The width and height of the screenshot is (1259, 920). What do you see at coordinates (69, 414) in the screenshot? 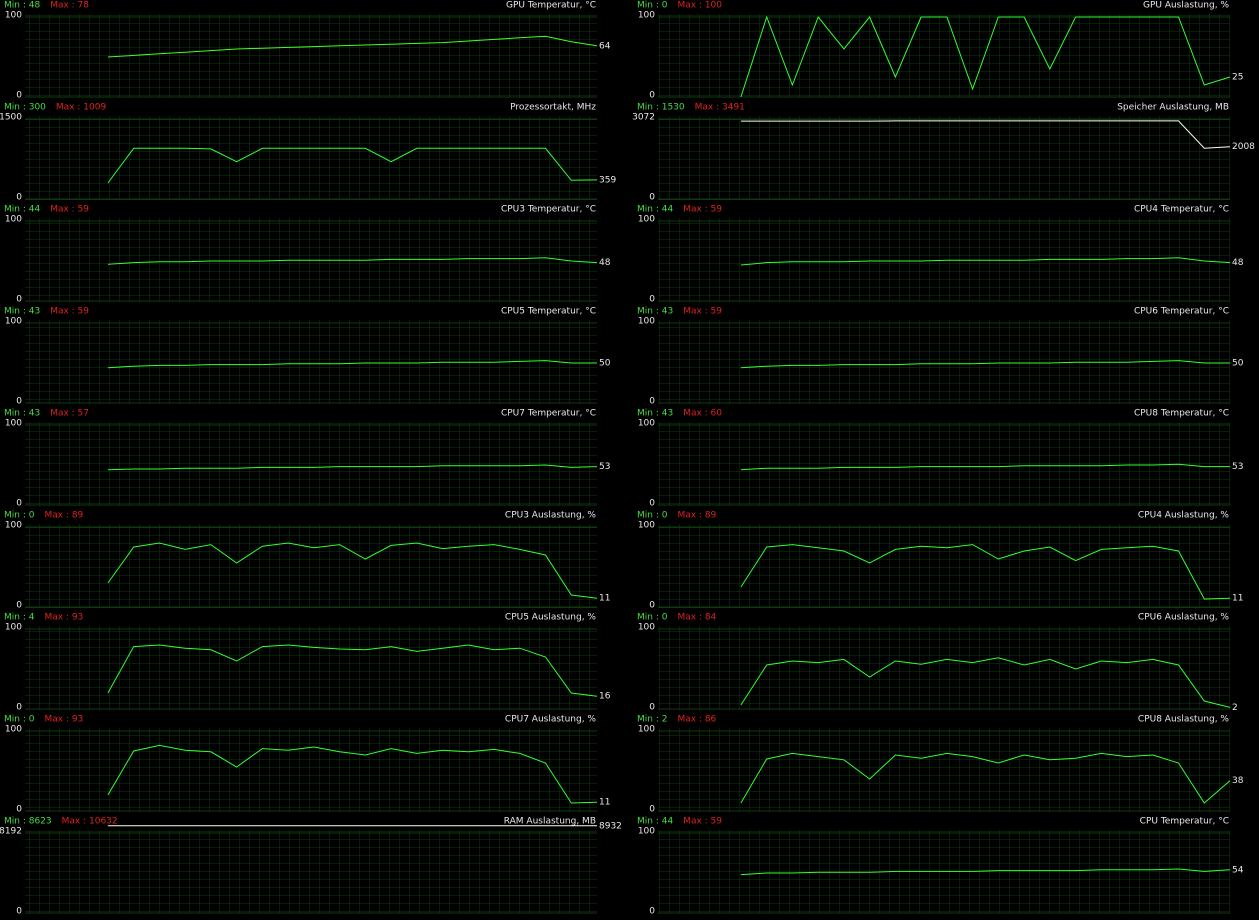
I see `max-label: Max : 57` at bounding box center [69, 414].